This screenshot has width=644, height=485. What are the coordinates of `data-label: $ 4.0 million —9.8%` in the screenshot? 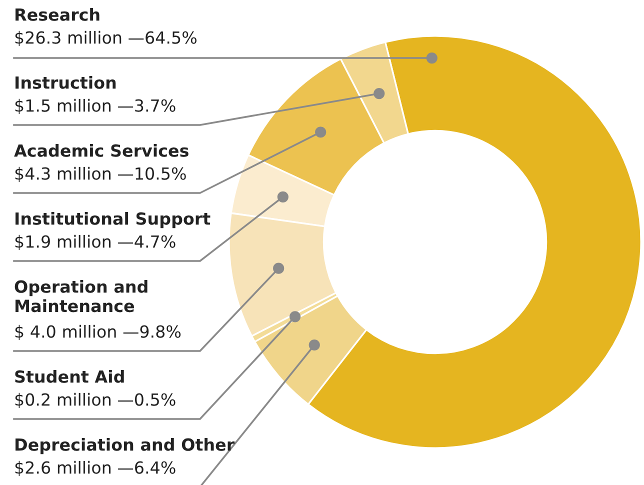 It's located at (98, 332).